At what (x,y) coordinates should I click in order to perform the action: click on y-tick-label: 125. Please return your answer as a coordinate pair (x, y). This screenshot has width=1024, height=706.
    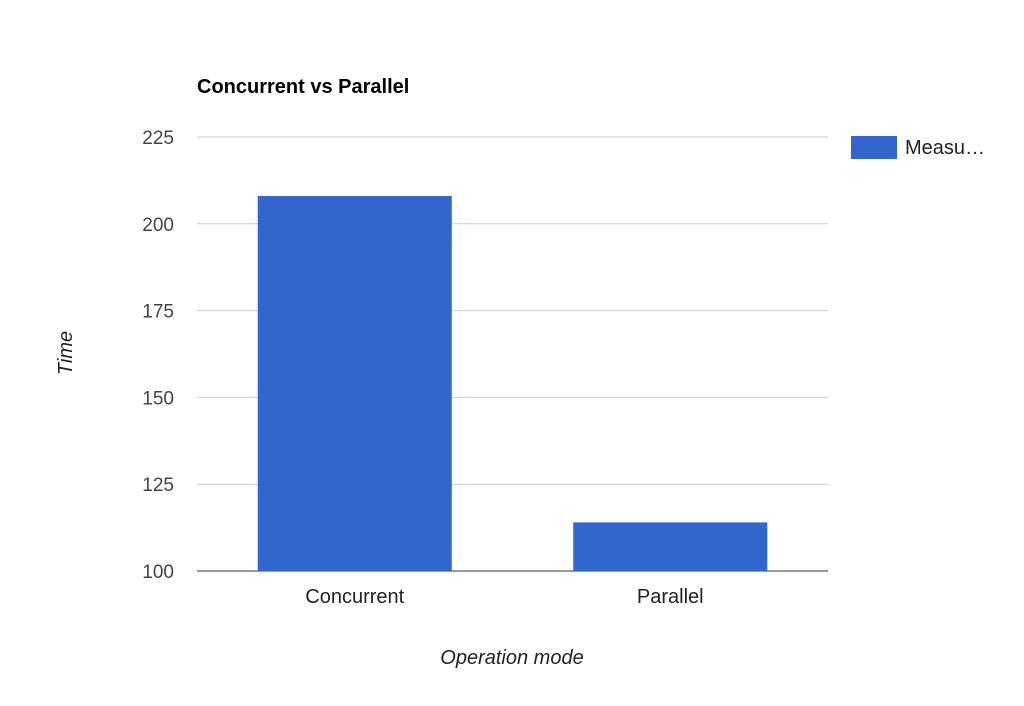
    Looking at the image, I should click on (158, 485).